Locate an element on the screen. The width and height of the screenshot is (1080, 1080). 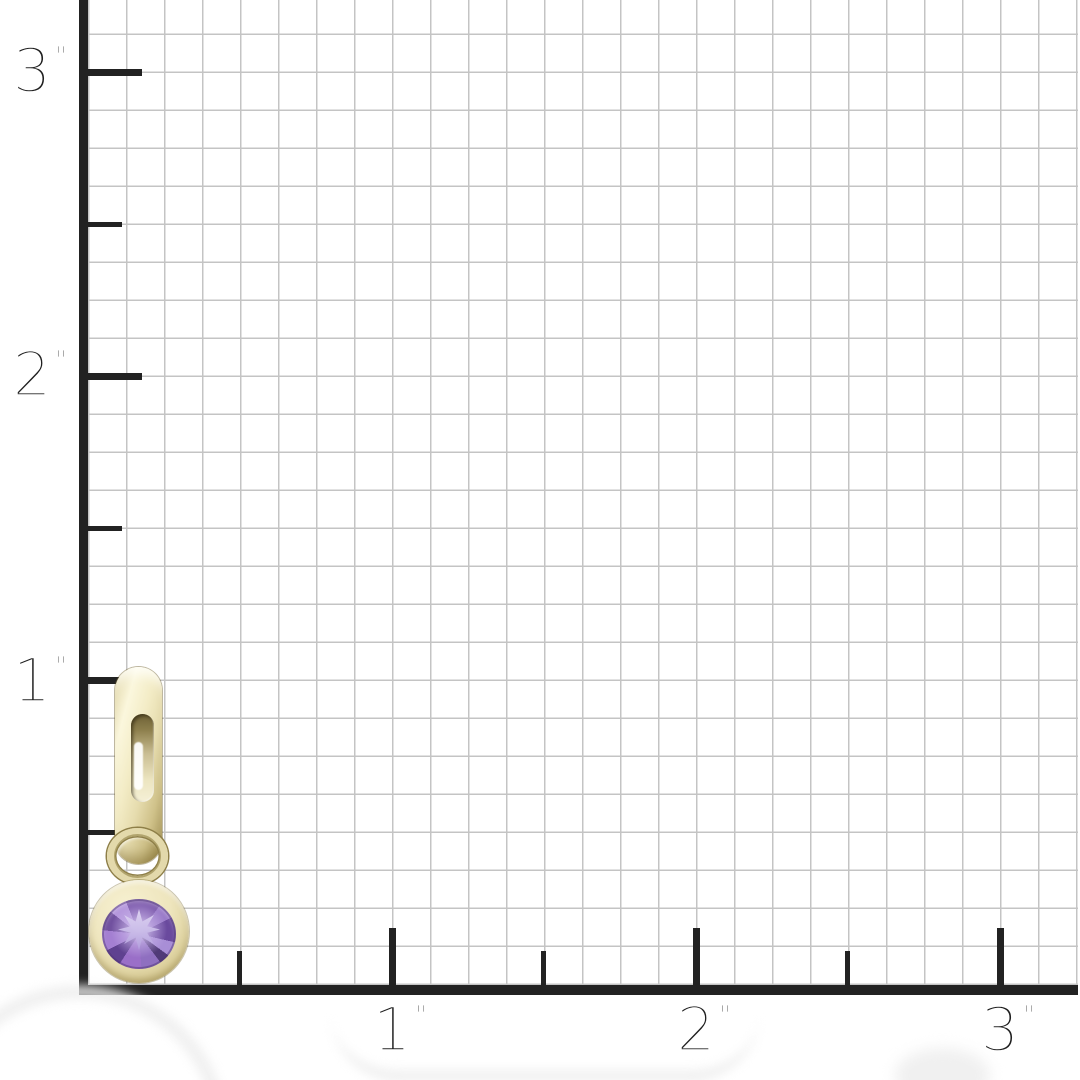
tick-left-1-5in is located at coordinates (105, 528).